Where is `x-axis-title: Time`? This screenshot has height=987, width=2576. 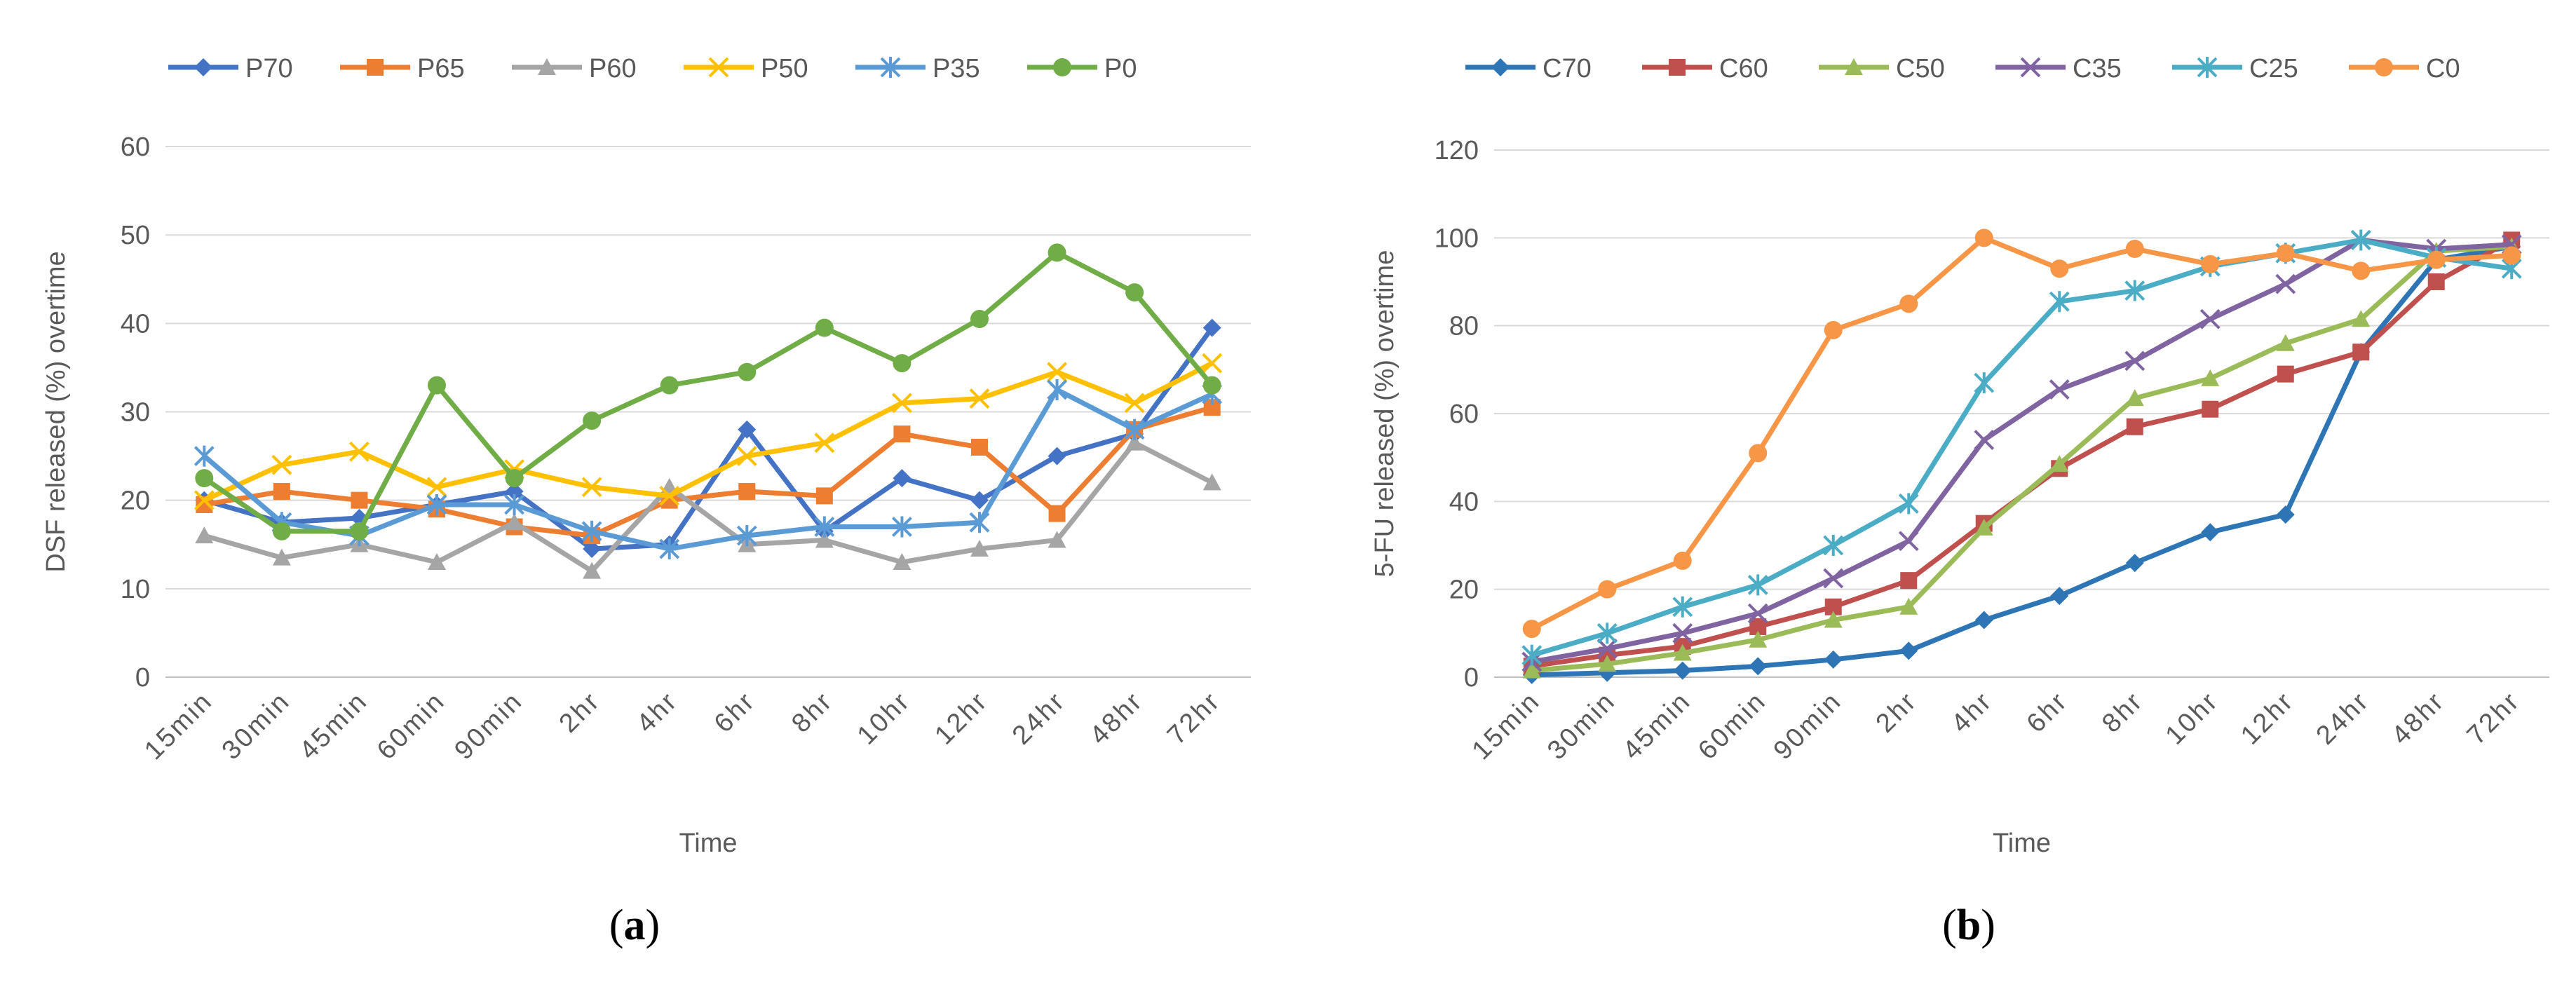
x-axis-title: Time is located at coordinates (708, 843).